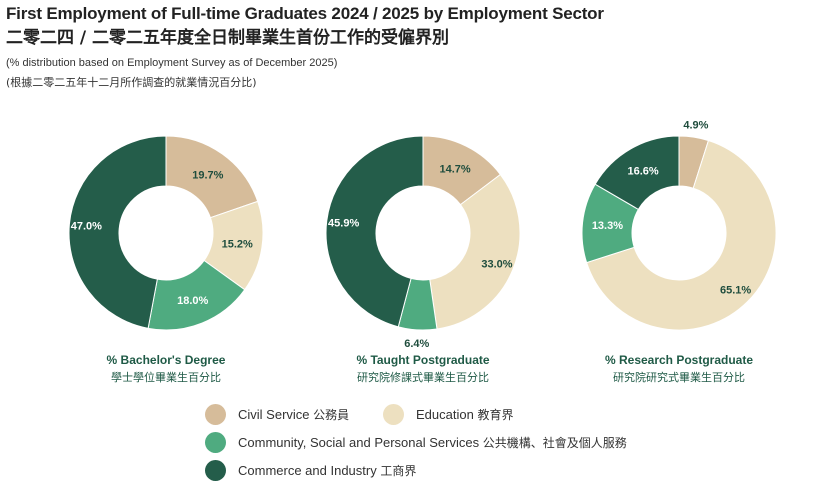 The image size is (815, 500). Describe the element at coordinates (695, 125) in the screenshot. I see `data-label-civil-service: 4.9%` at that location.